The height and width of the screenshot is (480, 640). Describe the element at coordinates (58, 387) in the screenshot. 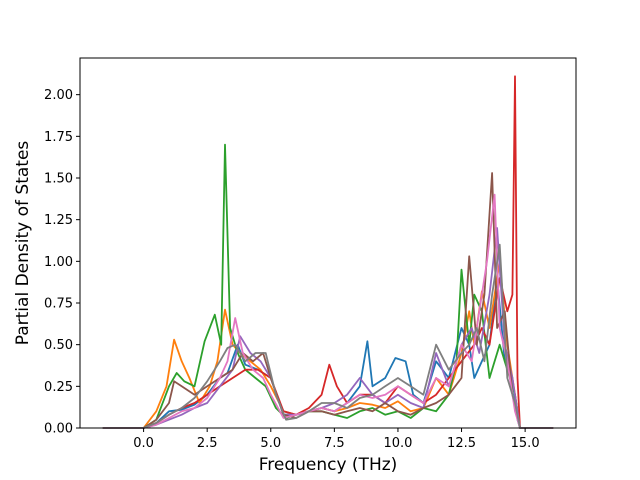

I see `y-tick-label: 0.25` at that location.